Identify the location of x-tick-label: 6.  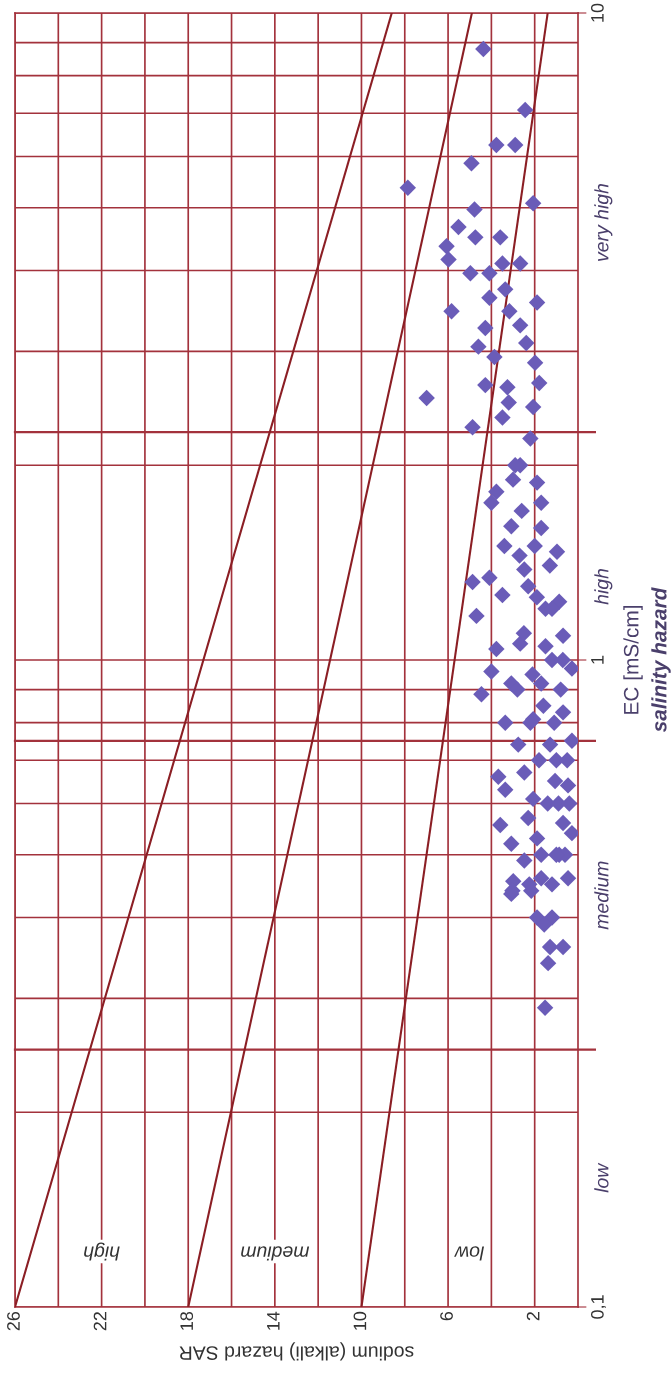
(446, 1316).